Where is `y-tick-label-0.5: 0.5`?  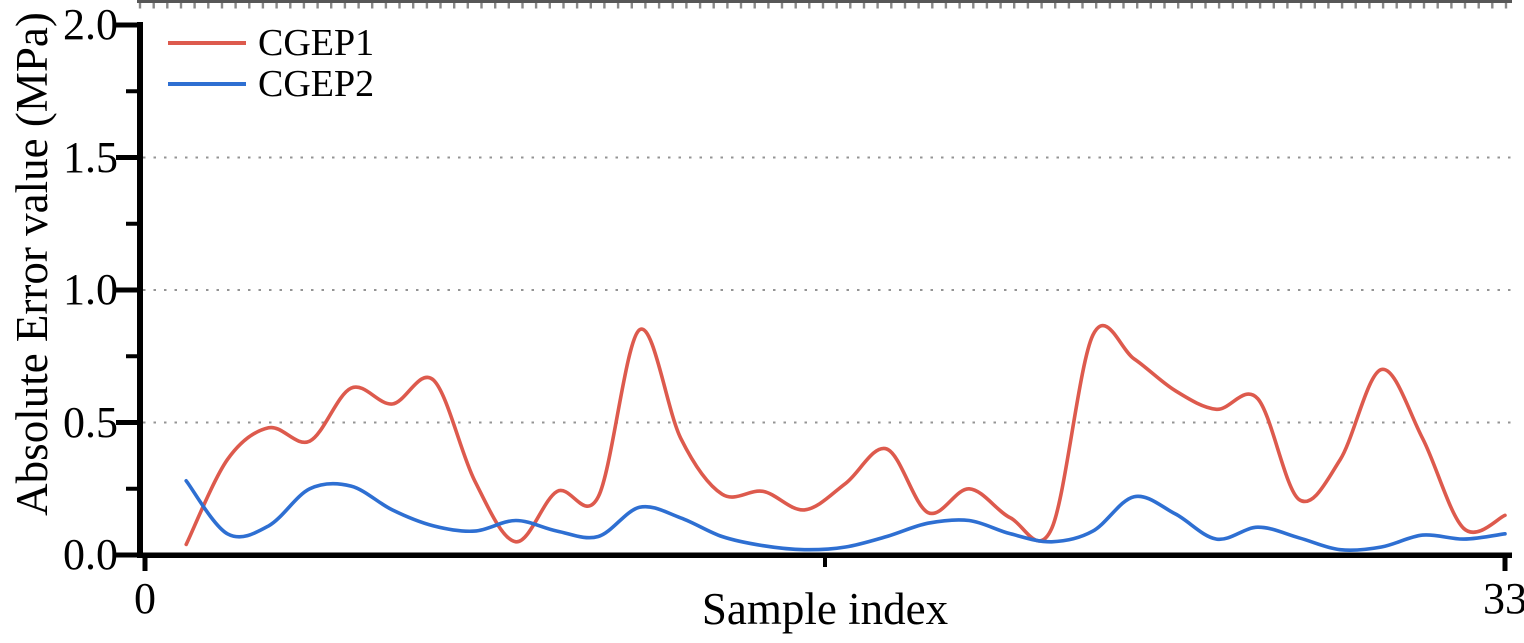
y-tick-label-0.5: 0.5 is located at coordinates (90, 422).